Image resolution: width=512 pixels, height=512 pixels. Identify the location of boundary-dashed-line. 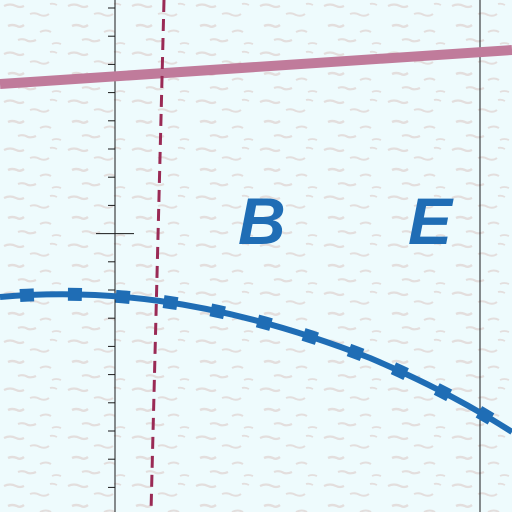
(157, 256).